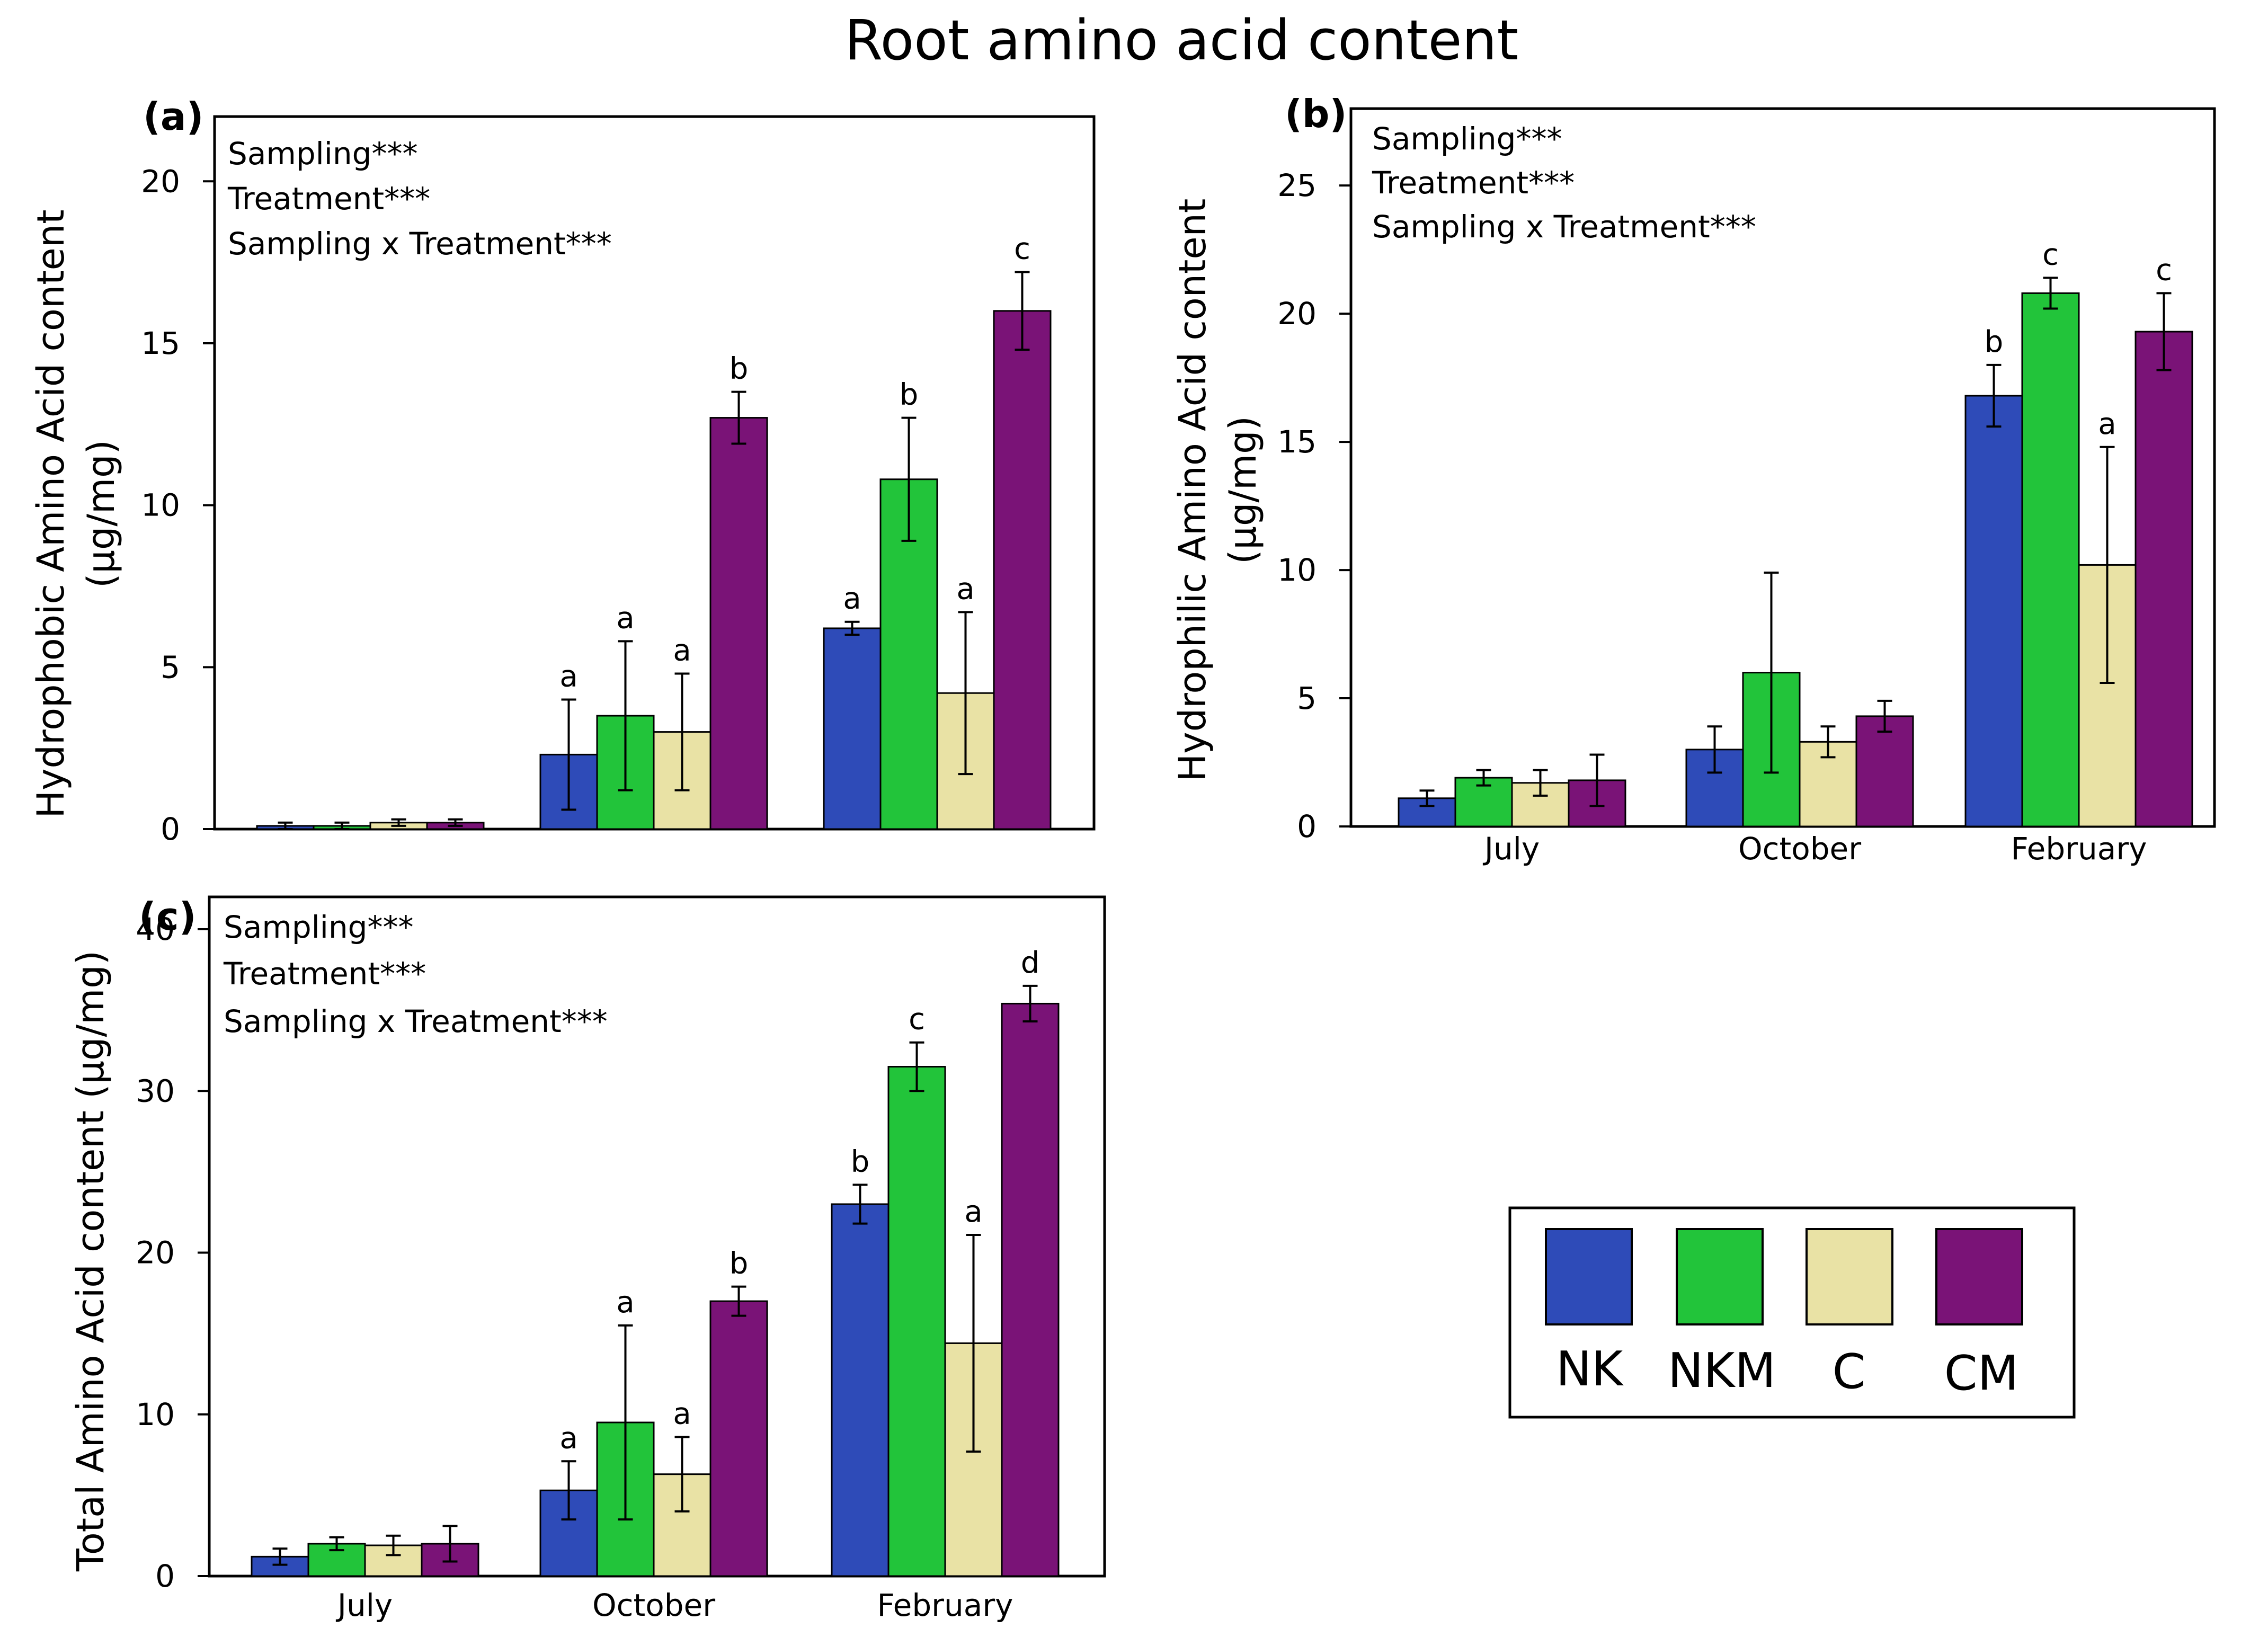 The image size is (2268, 1637). I want to click on panel-label: (b), so click(1316, 114).